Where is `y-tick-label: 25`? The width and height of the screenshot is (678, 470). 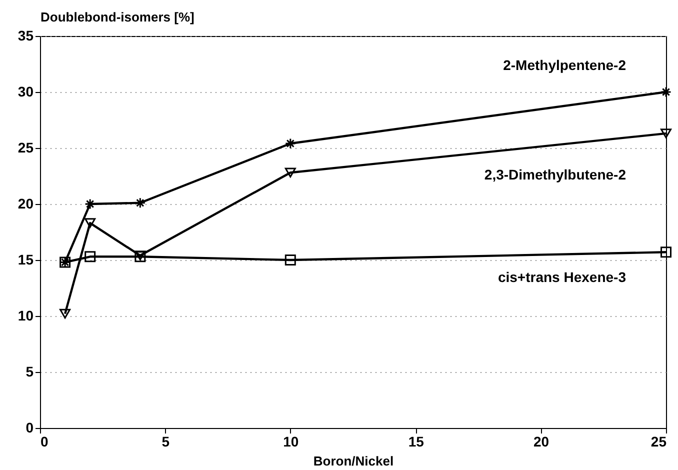
y-tick-label: 25 is located at coordinates (26, 148).